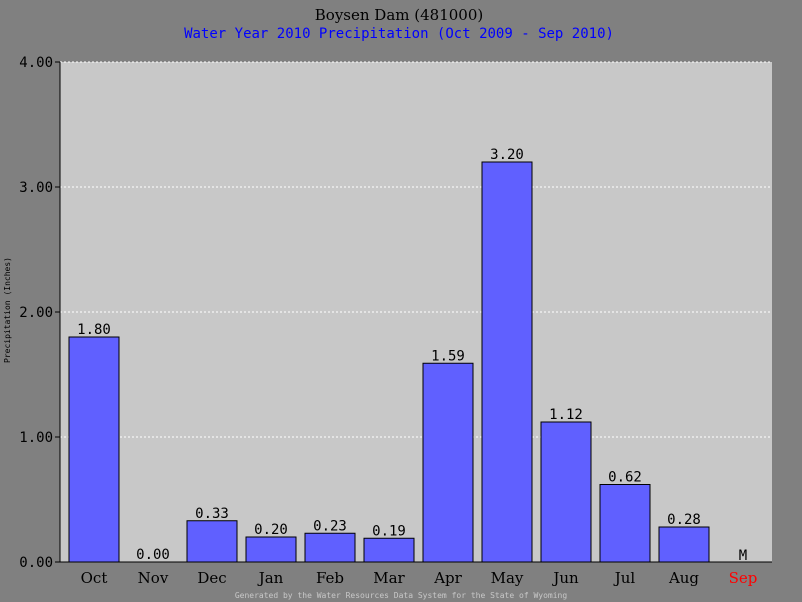 This screenshot has height=602, width=802. I want to click on x-tick-label: Jul, so click(624, 578).